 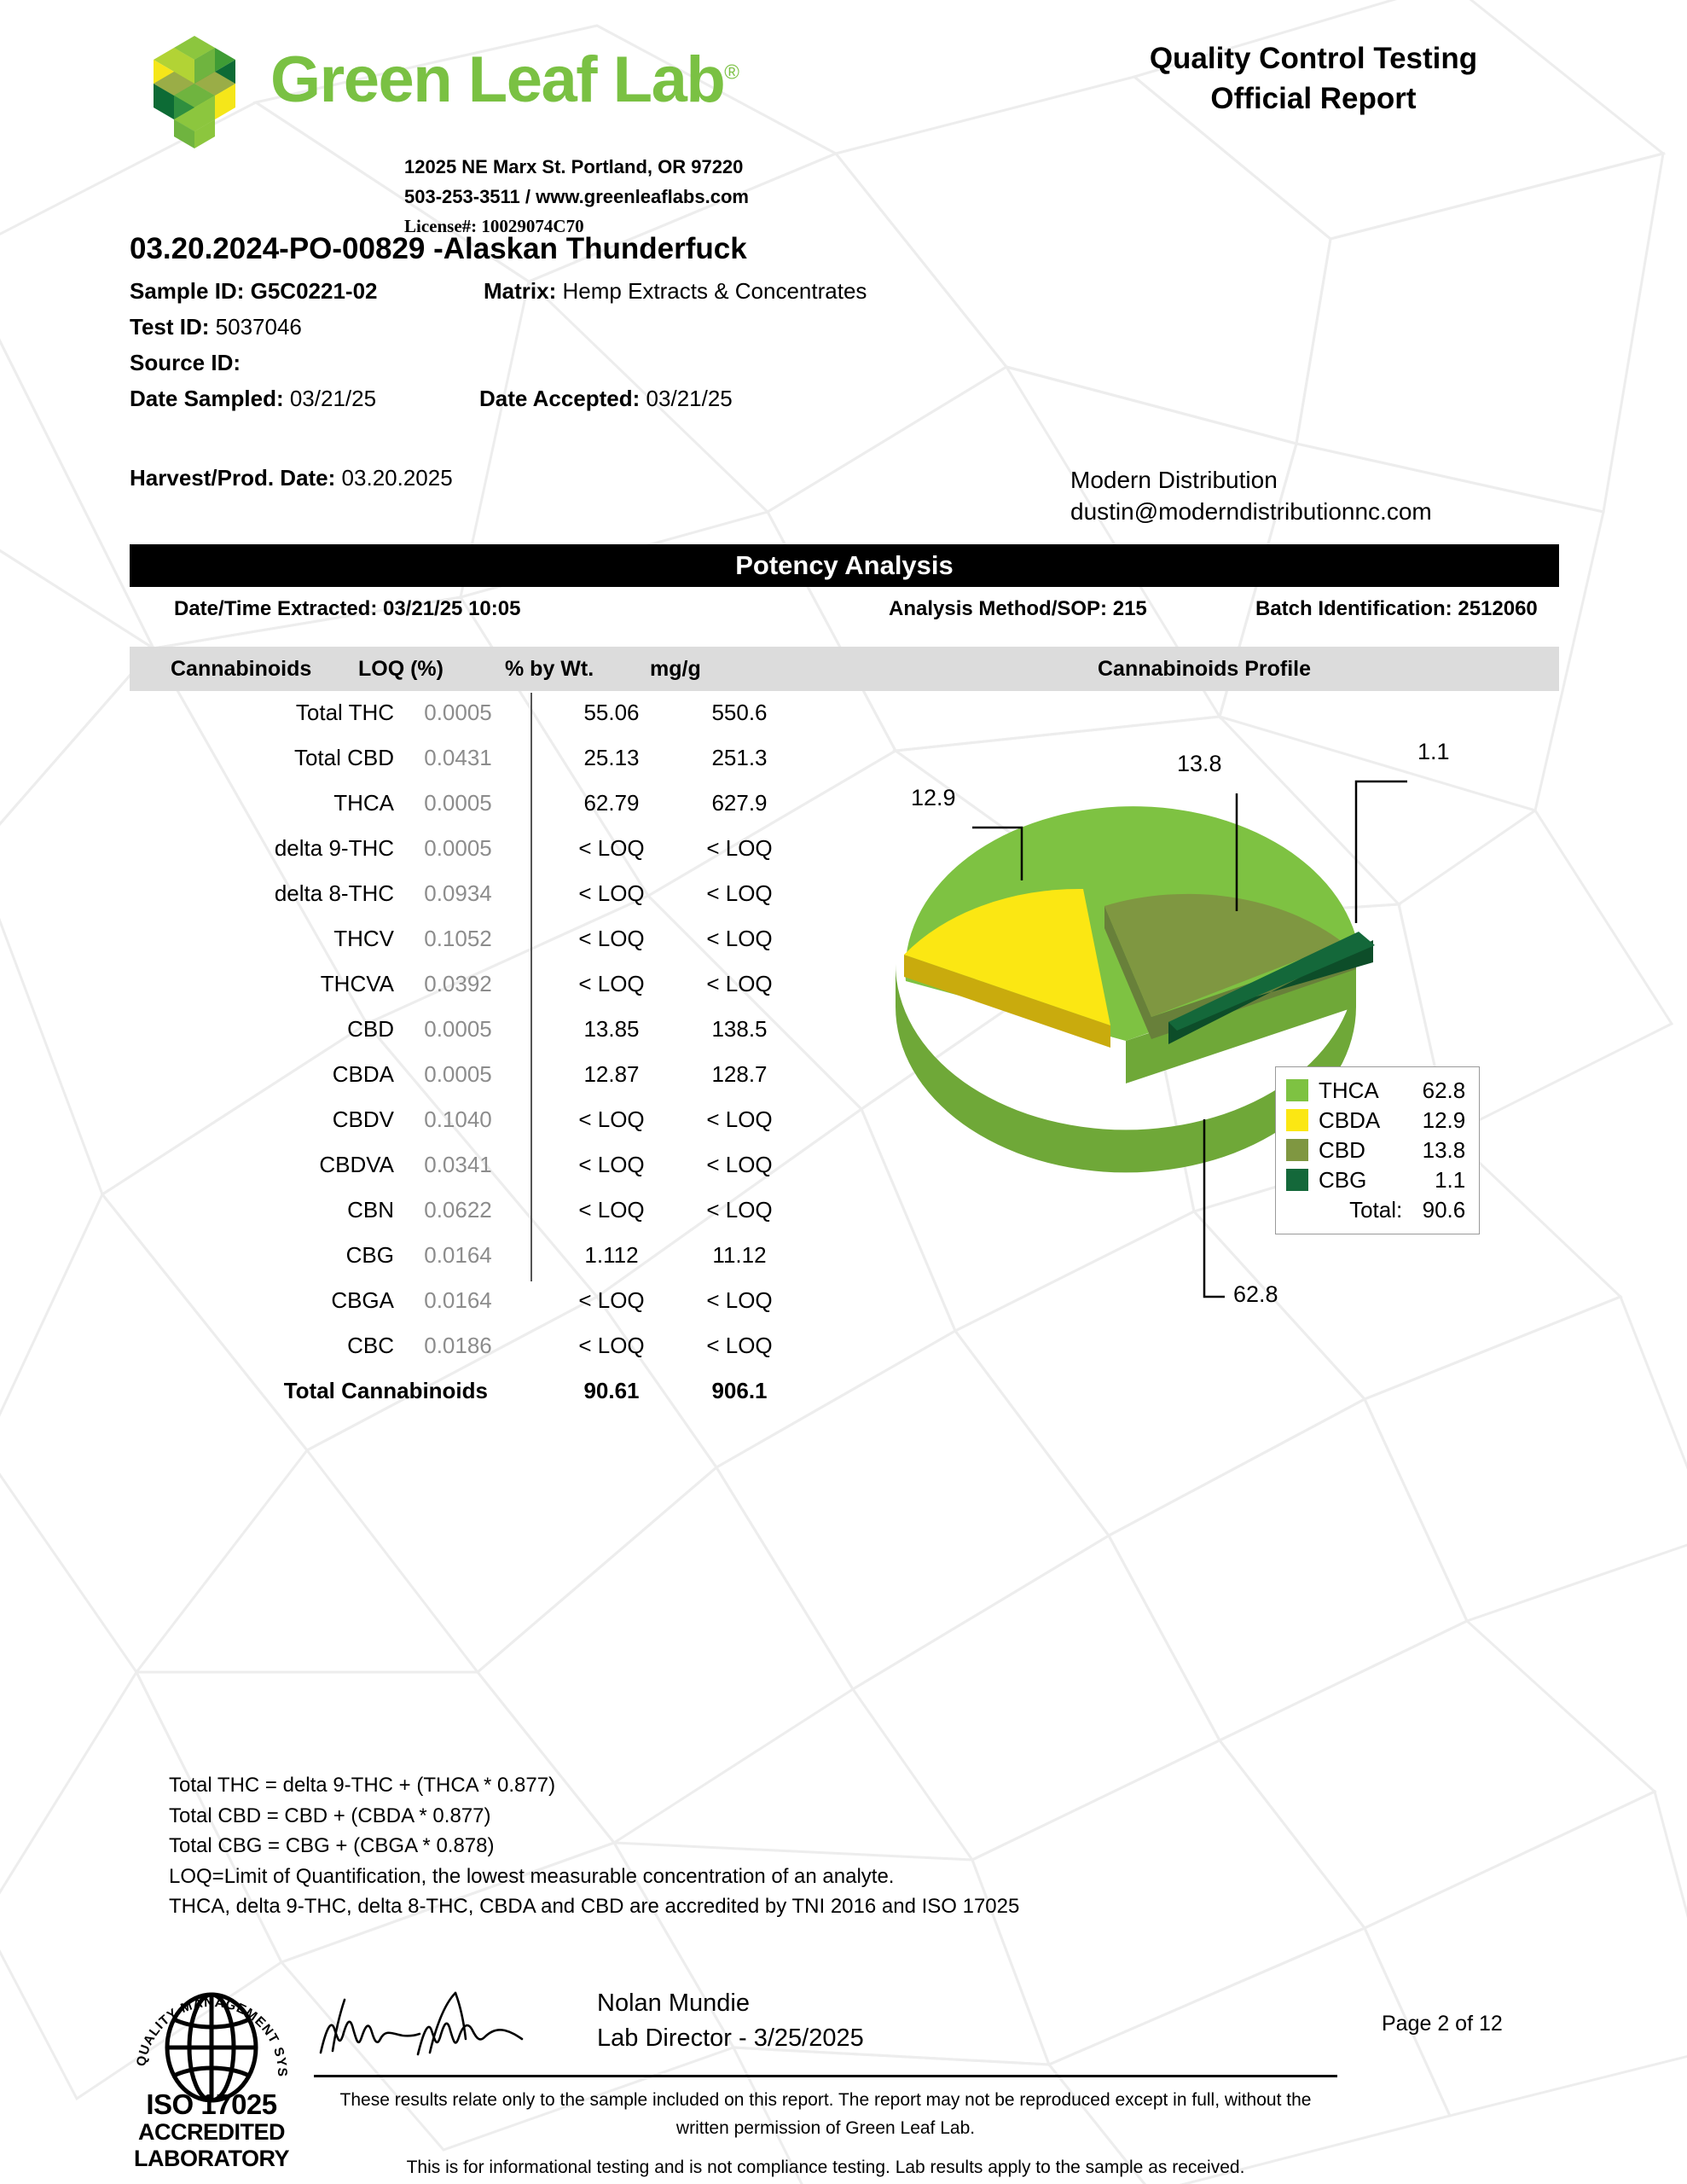 I want to click on date-sampled-value: 03/21/25, so click(x=333, y=399).